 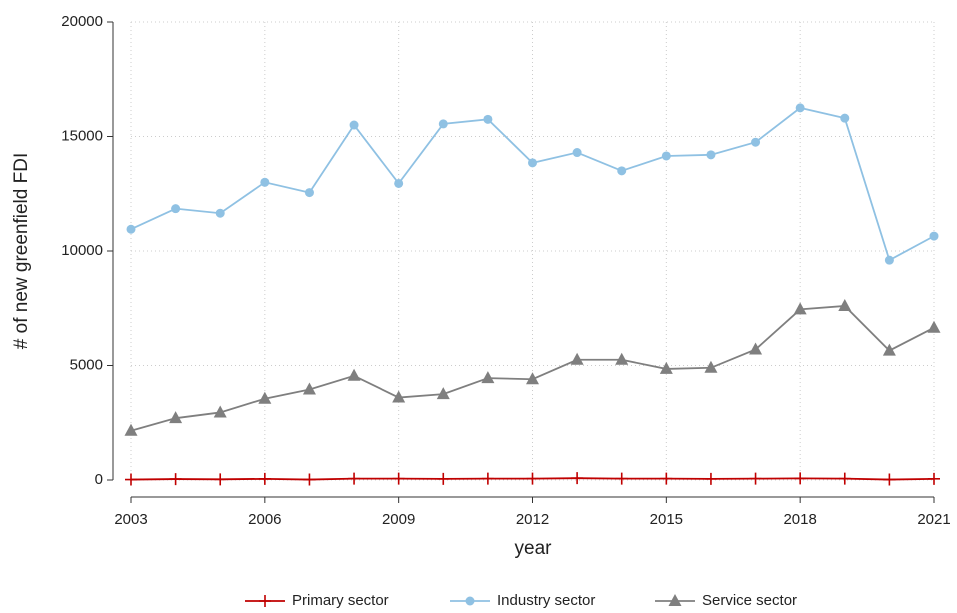 I want to click on y-tick-label: 0, so click(x=99, y=479).